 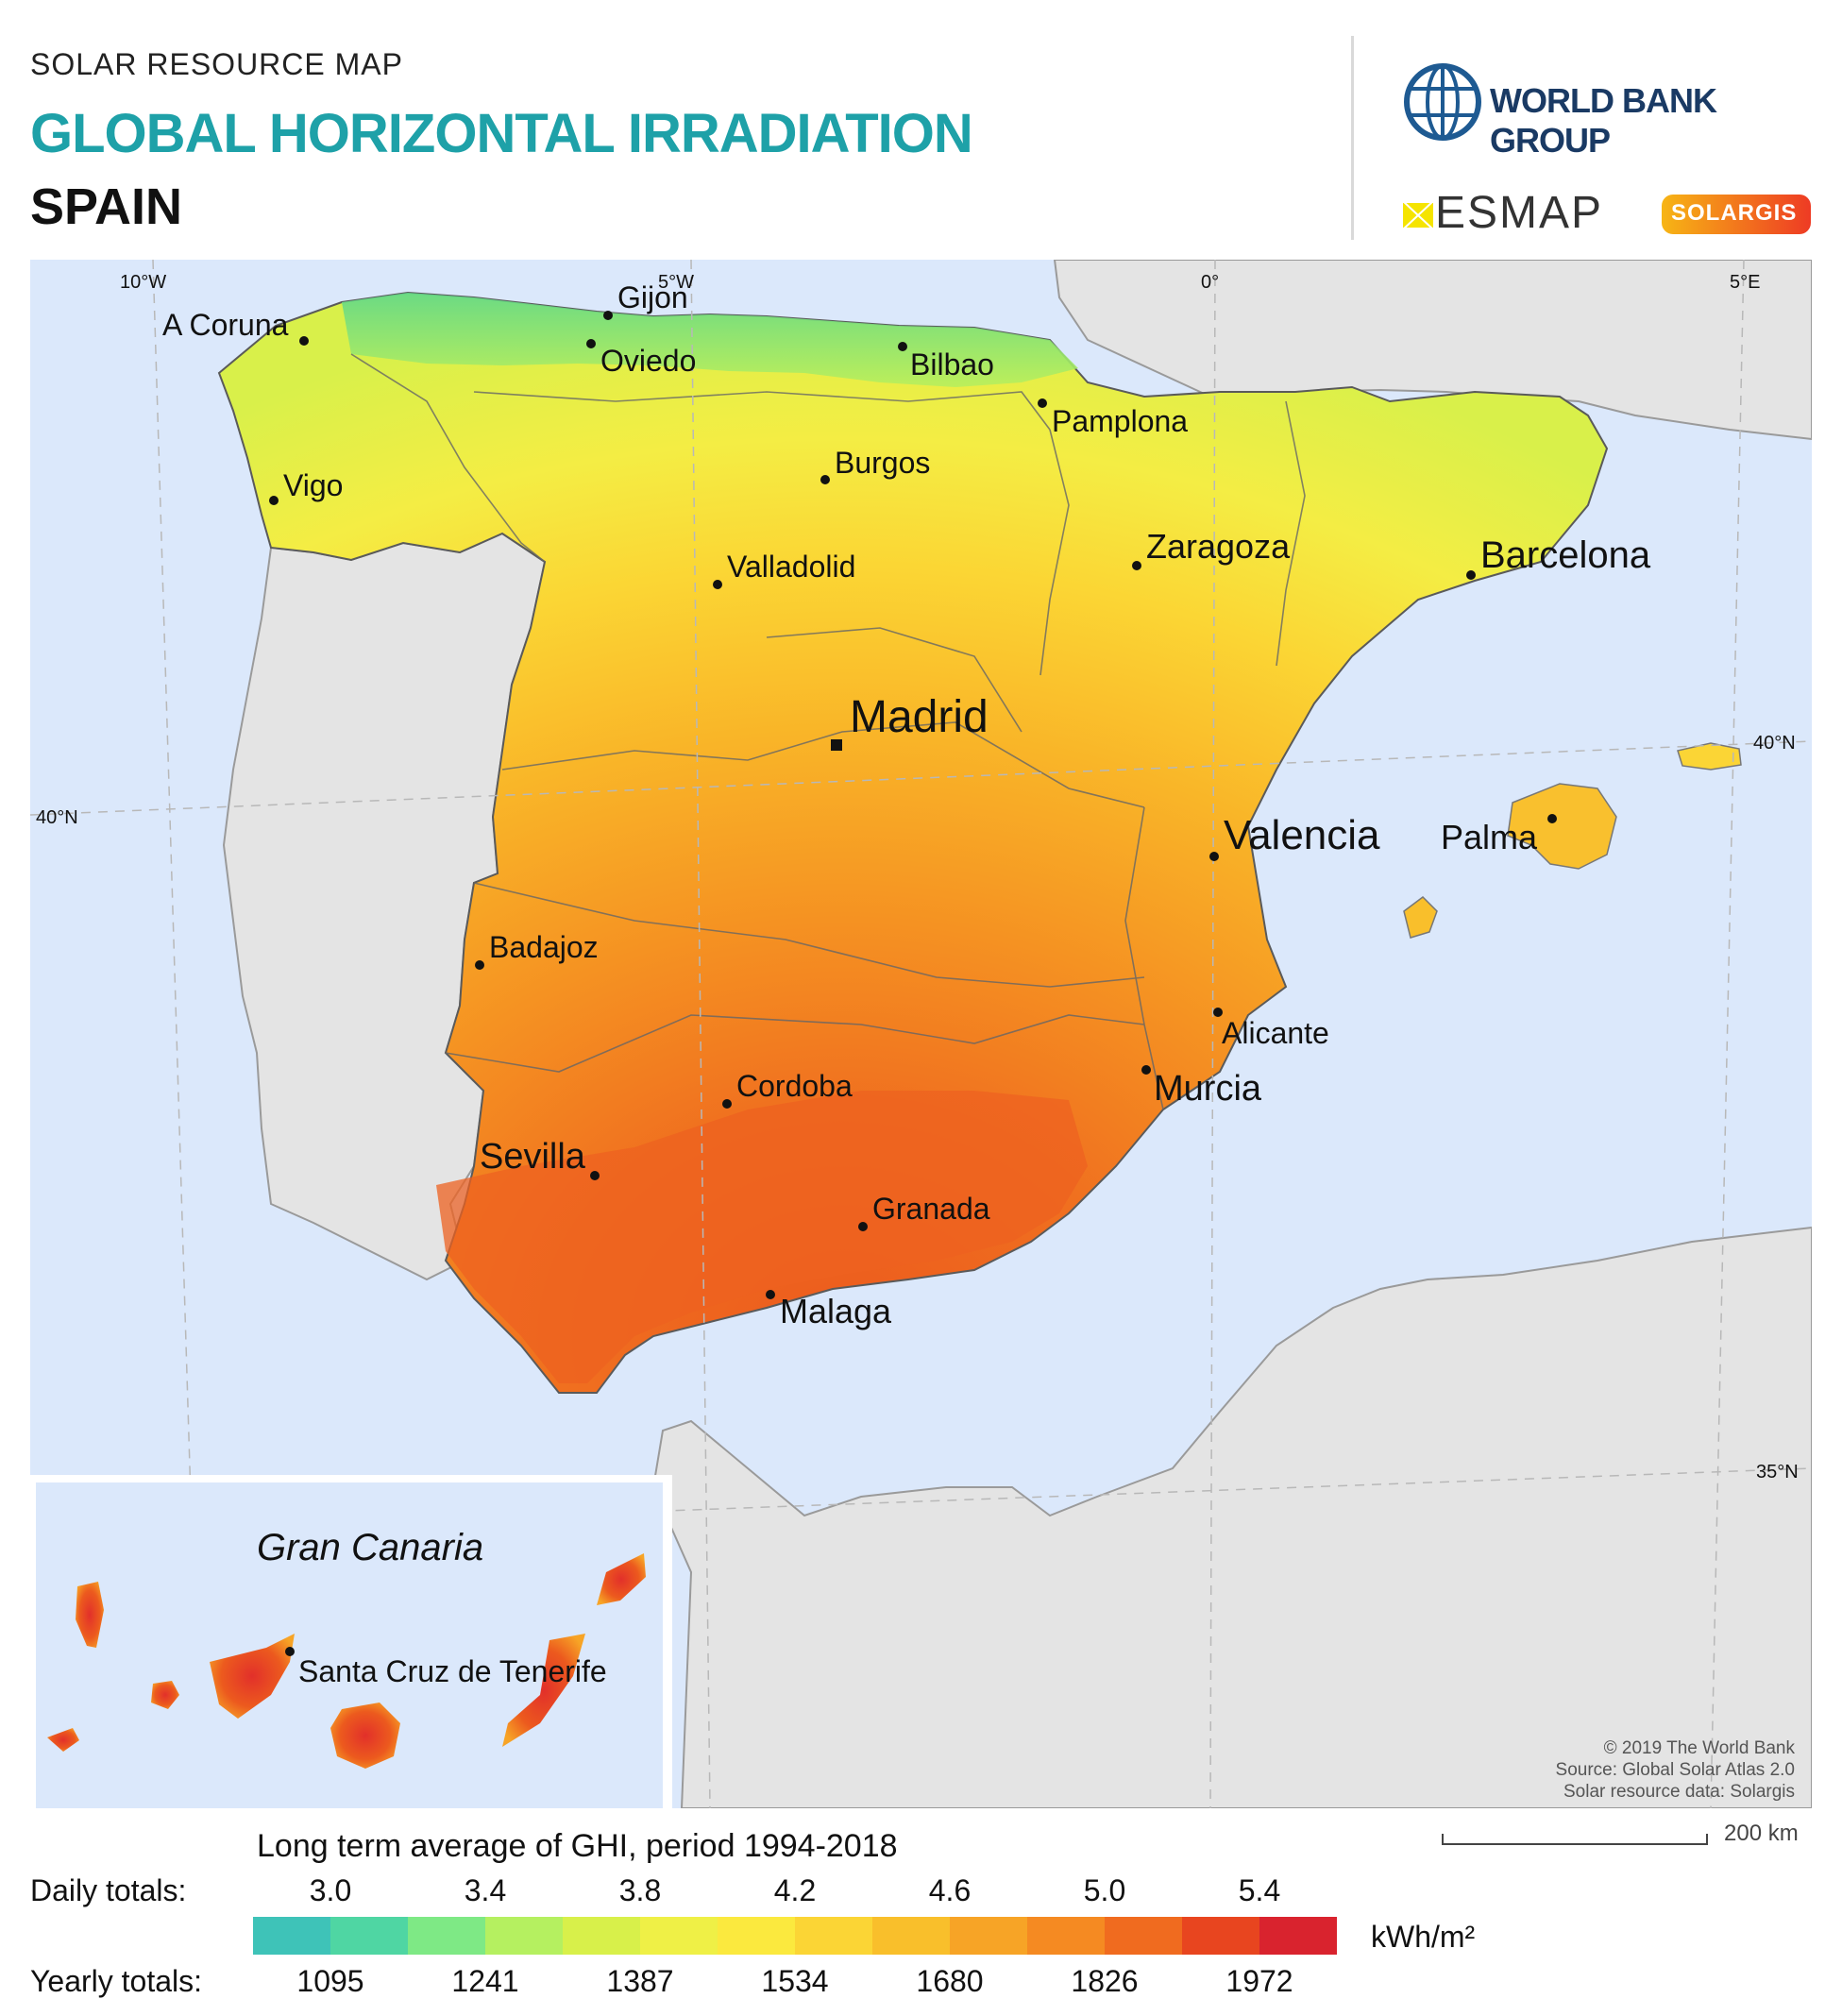 I want to click on solargis-logo-text: SOLARGIS, so click(x=1734, y=213).